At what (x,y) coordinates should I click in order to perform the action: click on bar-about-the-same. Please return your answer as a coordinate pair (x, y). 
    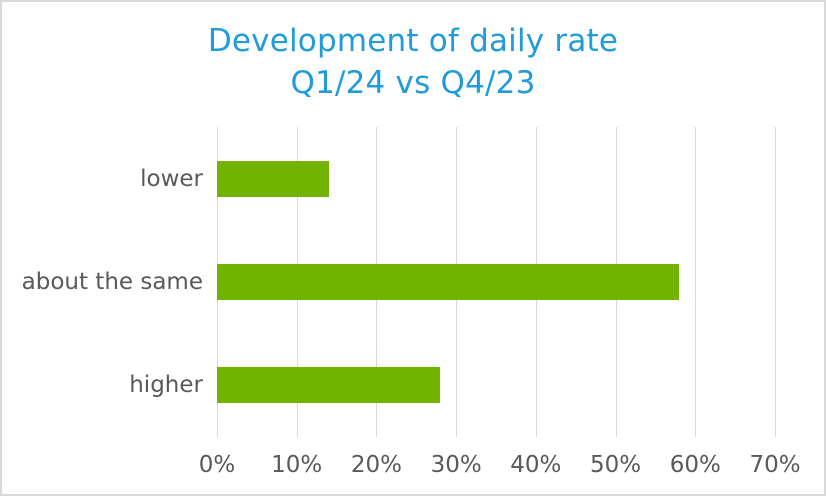
    Looking at the image, I should click on (448, 281).